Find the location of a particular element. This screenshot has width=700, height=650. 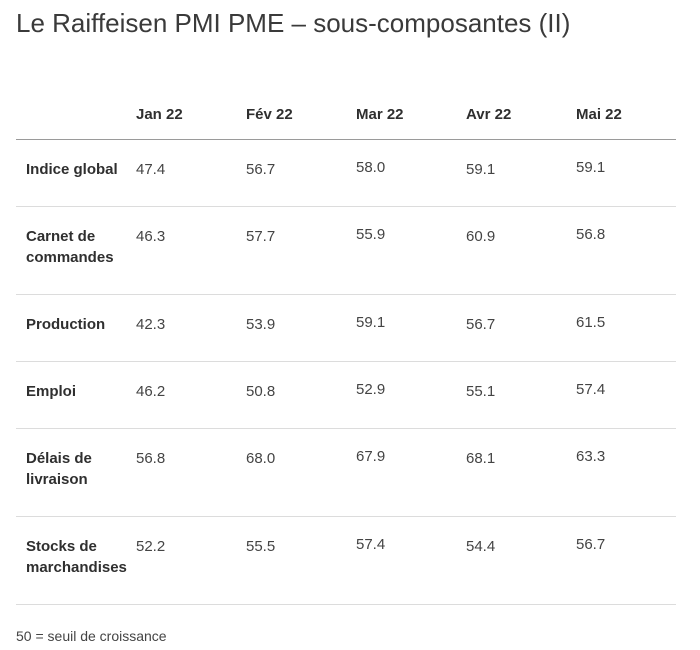

table-cell: 53.9 is located at coordinates (261, 324).